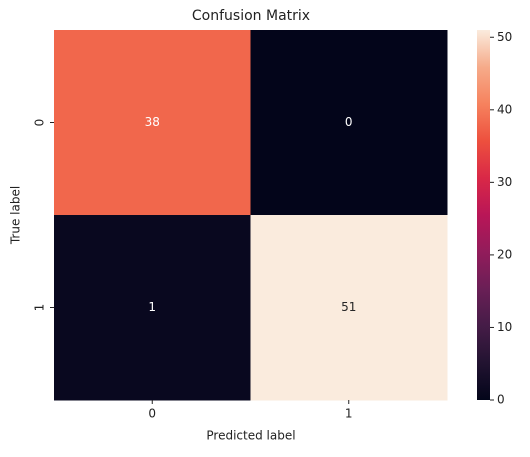 The image size is (530, 457). I want to click on colorbar-tick-label: 30, so click(504, 182).